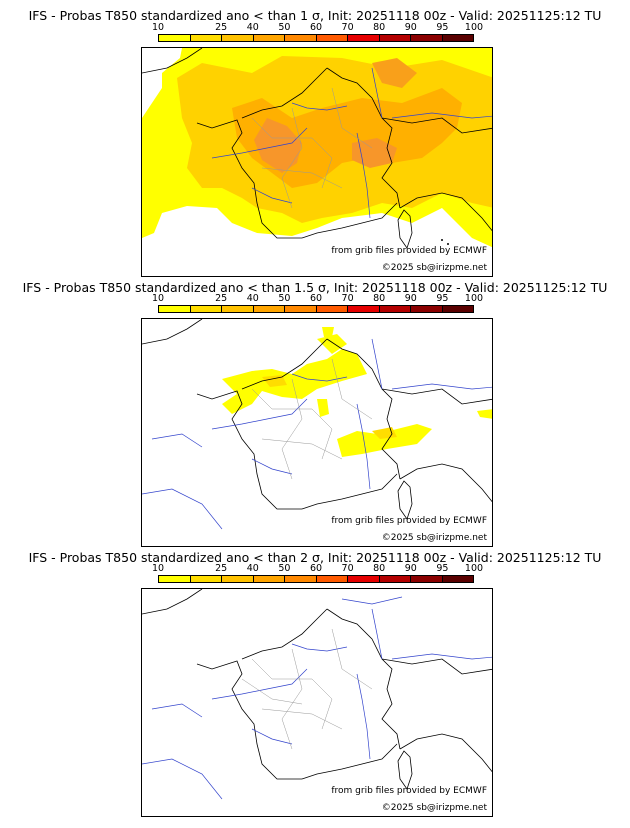 The height and width of the screenshot is (828, 630). What do you see at coordinates (319, 647) in the screenshot?
I see `river-seine` at bounding box center [319, 647].